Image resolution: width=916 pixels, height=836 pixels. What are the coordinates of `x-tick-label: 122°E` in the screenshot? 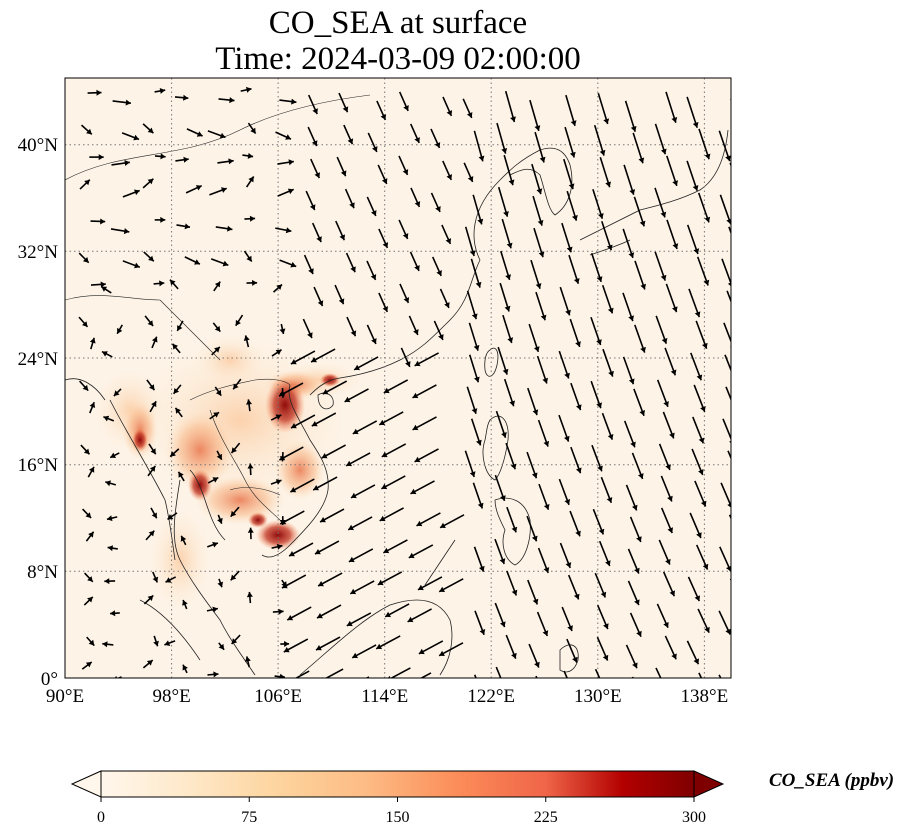 It's located at (491, 696).